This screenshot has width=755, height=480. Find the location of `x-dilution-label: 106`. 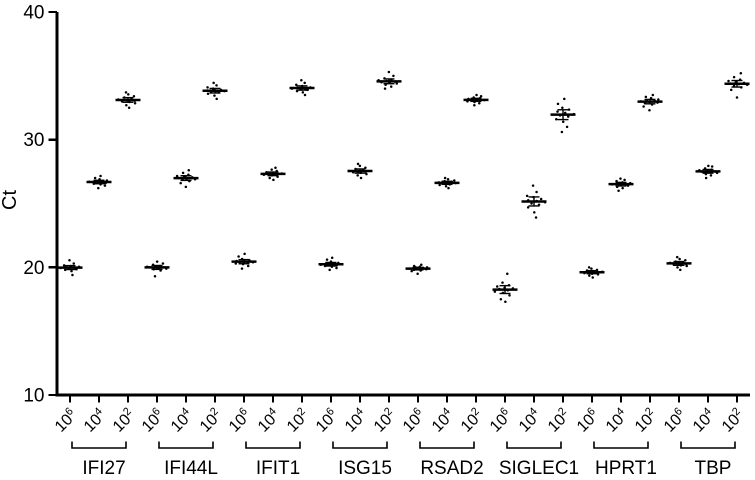

x-dilution-label: 106 is located at coordinates (500, 420).